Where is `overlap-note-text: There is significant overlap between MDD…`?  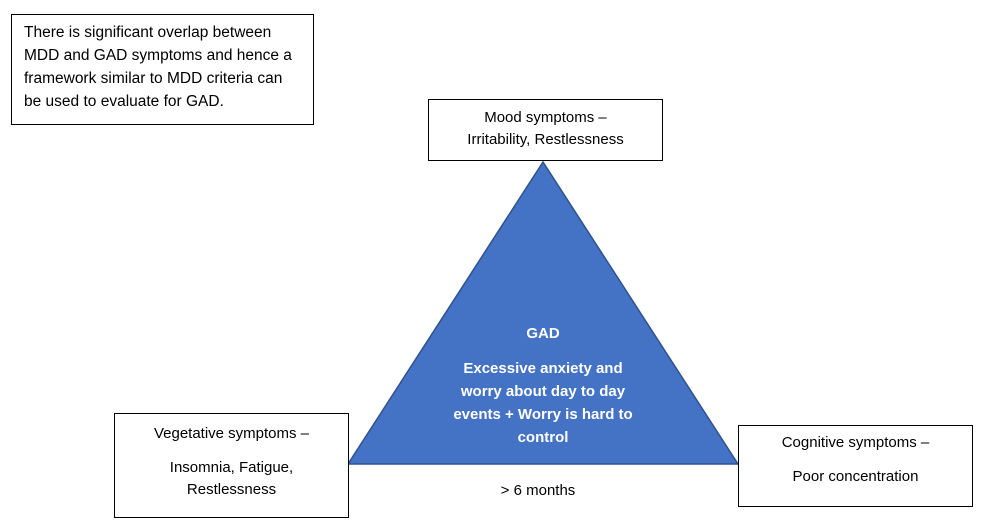 overlap-note-text: There is significant overlap between MDD… is located at coordinates (158, 67).